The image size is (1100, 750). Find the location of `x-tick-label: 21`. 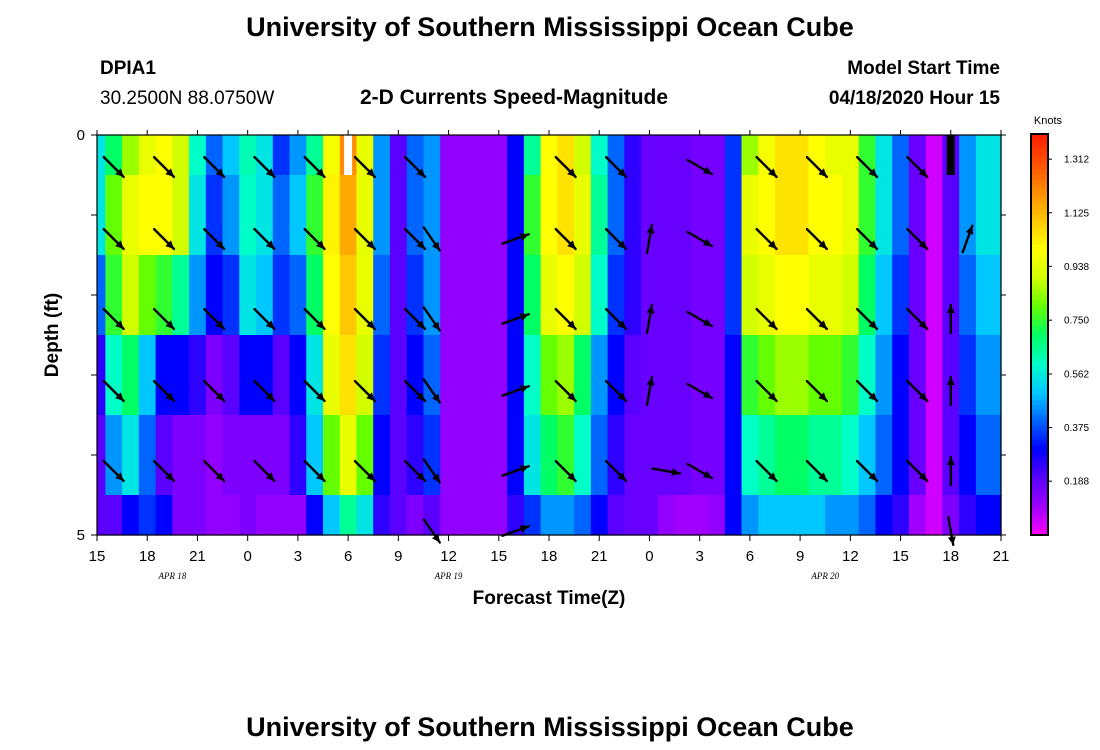

x-tick-label: 21 is located at coordinates (599, 556).